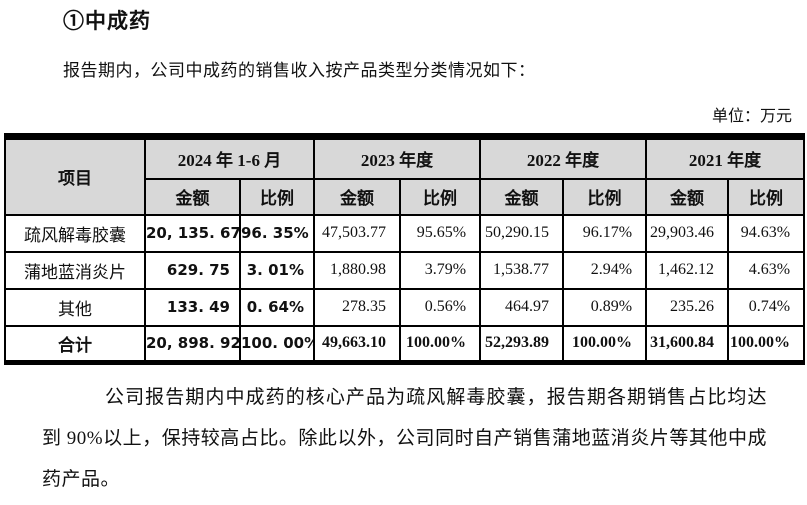 The height and width of the screenshot is (505, 807). What do you see at coordinates (605, 307) in the screenshot?
I see `table-cell: 0.89%` at bounding box center [605, 307].